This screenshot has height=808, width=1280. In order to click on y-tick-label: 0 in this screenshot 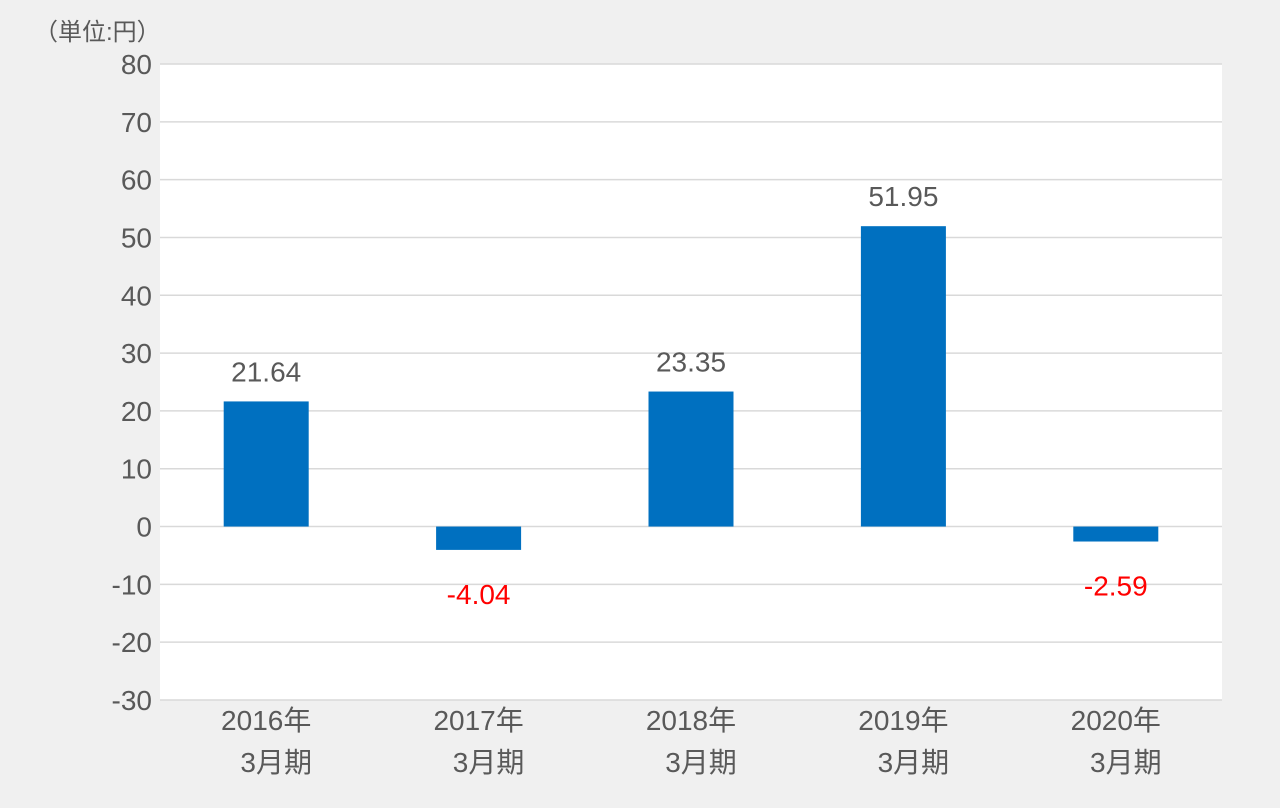, I will do `click(144, 527)`.